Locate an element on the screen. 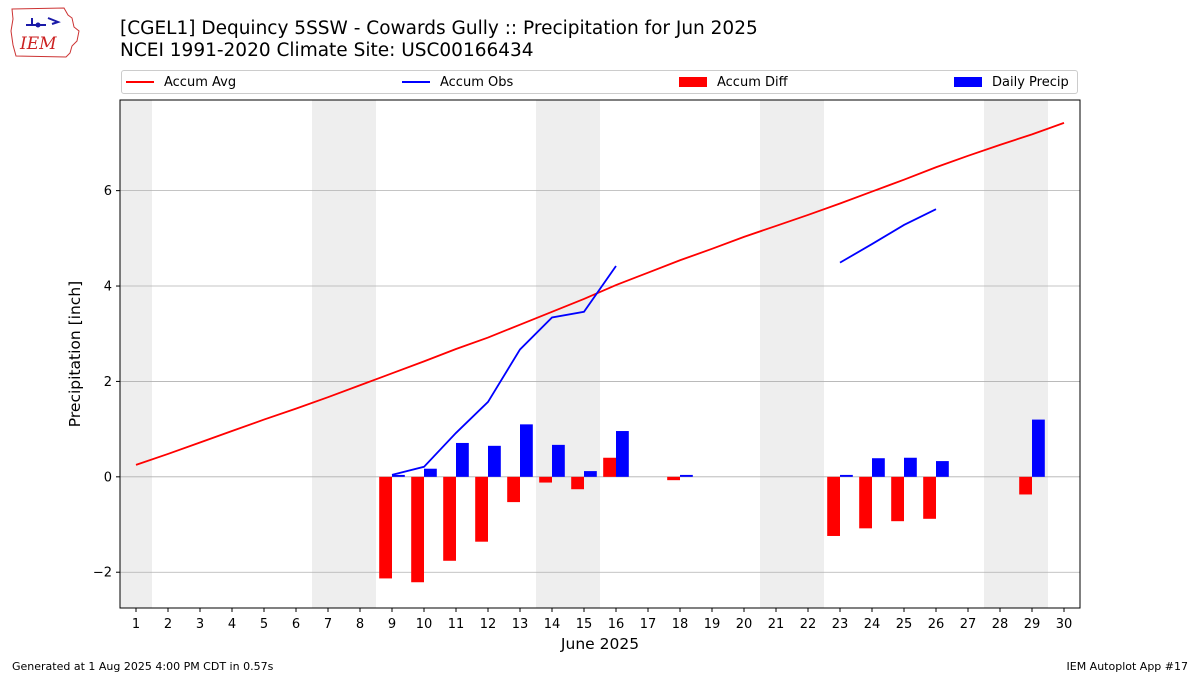 Image resolution: width=1200 pixels, height=675 pixels. x-tick-label: 29 is located at coordinates (1032, 624).